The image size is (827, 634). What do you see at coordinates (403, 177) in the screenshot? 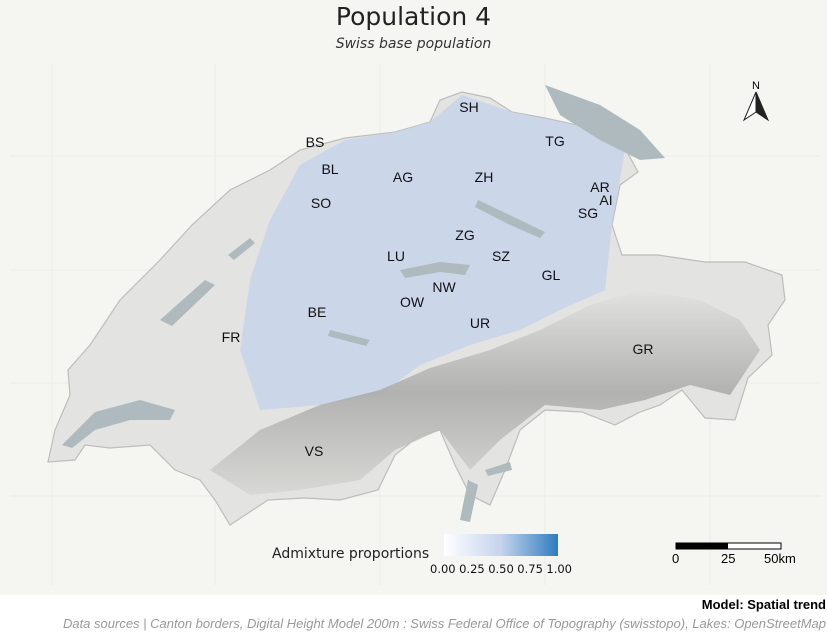
I see `canton-label-ag: AG` at bounding box center [403, 177].